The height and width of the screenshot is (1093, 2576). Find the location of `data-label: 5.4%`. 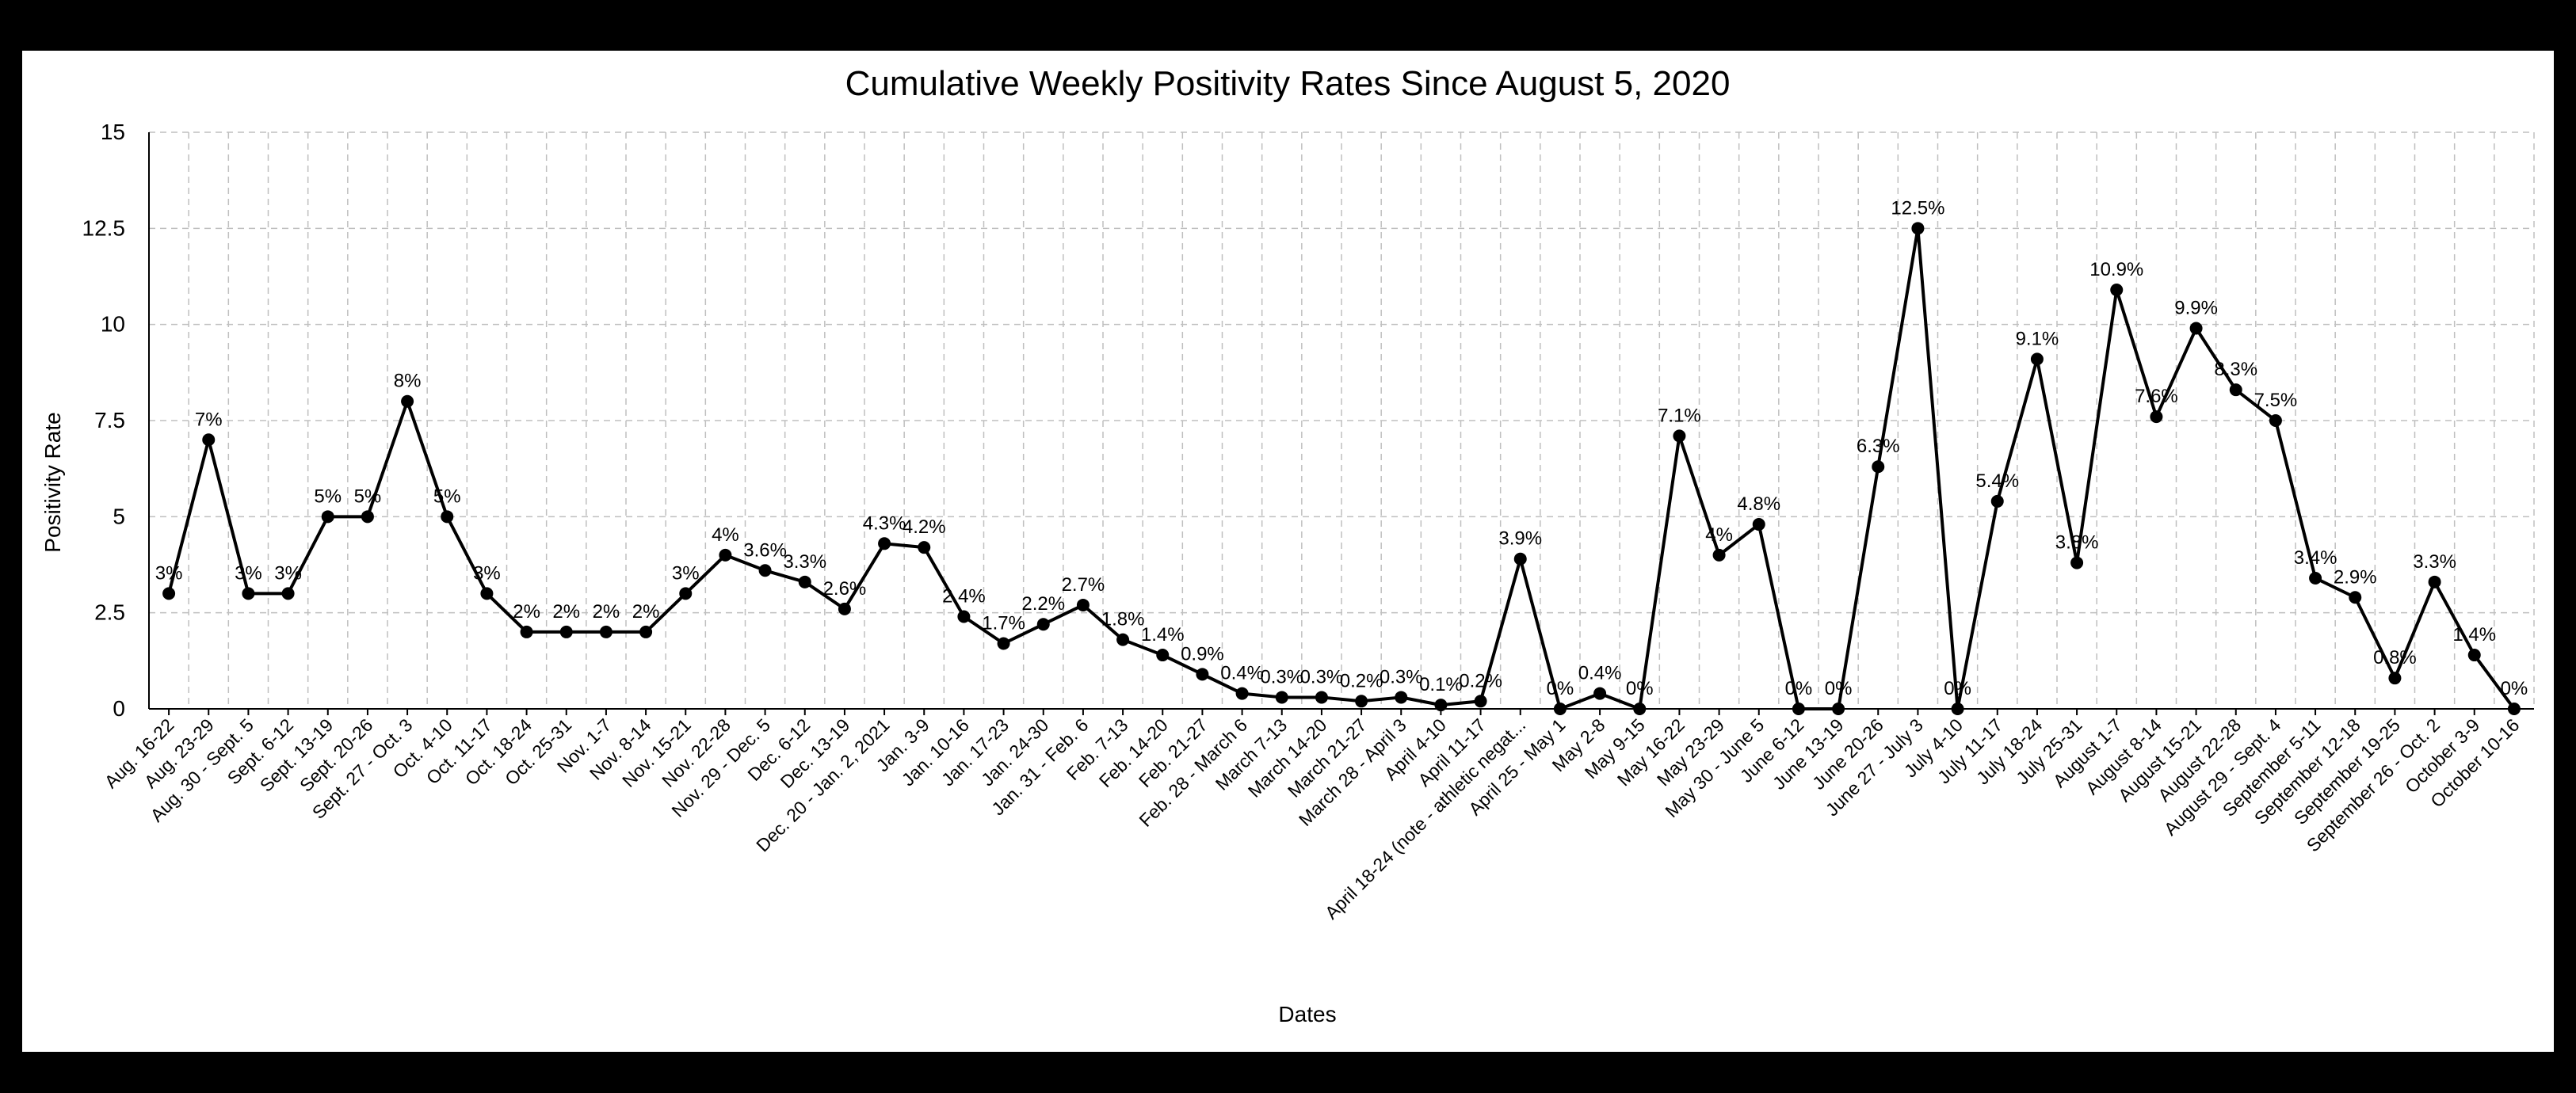

data-label: 5.4% is located at coordinates (1997, 481).